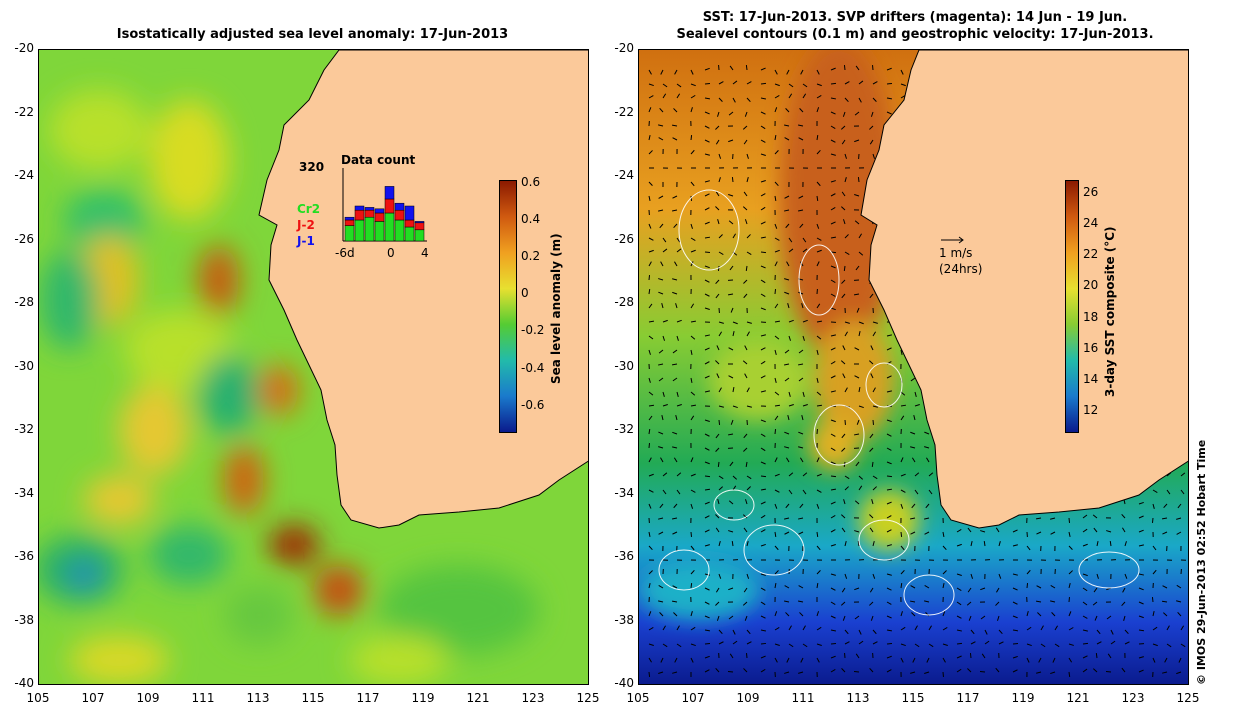  Describe the element at coordinates (748, 698) in the screenshot. I see `right-x-tick-2: 109` at that location.